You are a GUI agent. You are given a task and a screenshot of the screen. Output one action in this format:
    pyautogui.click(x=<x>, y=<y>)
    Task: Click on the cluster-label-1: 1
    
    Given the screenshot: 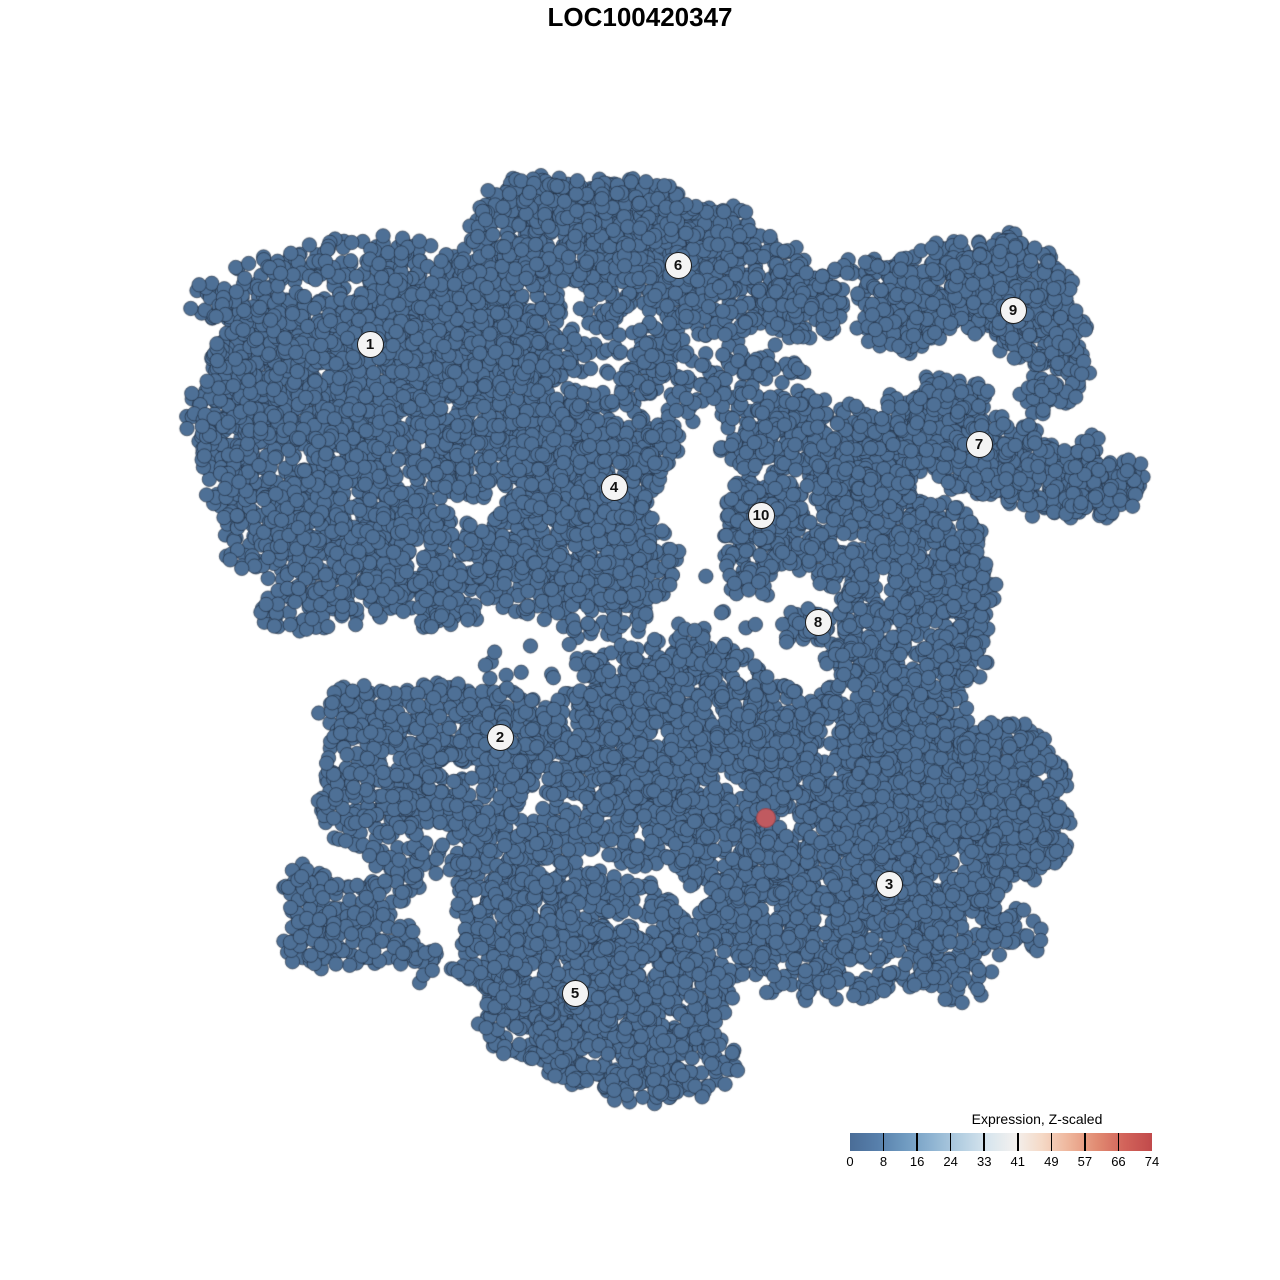 What is the action you would take?
    pyautogui.click(x=370, y=344)
    